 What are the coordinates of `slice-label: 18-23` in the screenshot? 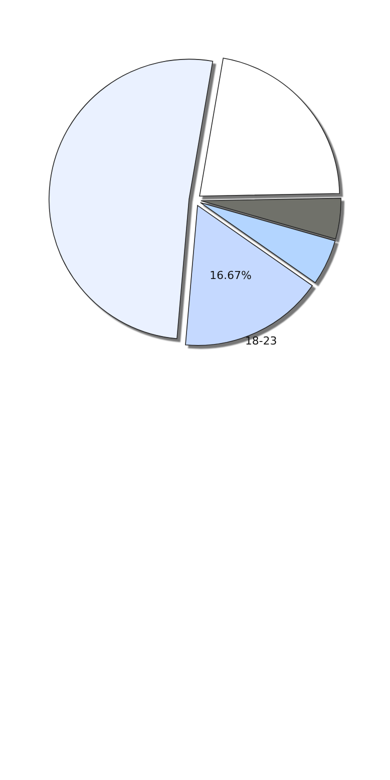 It's located at (261, 341).